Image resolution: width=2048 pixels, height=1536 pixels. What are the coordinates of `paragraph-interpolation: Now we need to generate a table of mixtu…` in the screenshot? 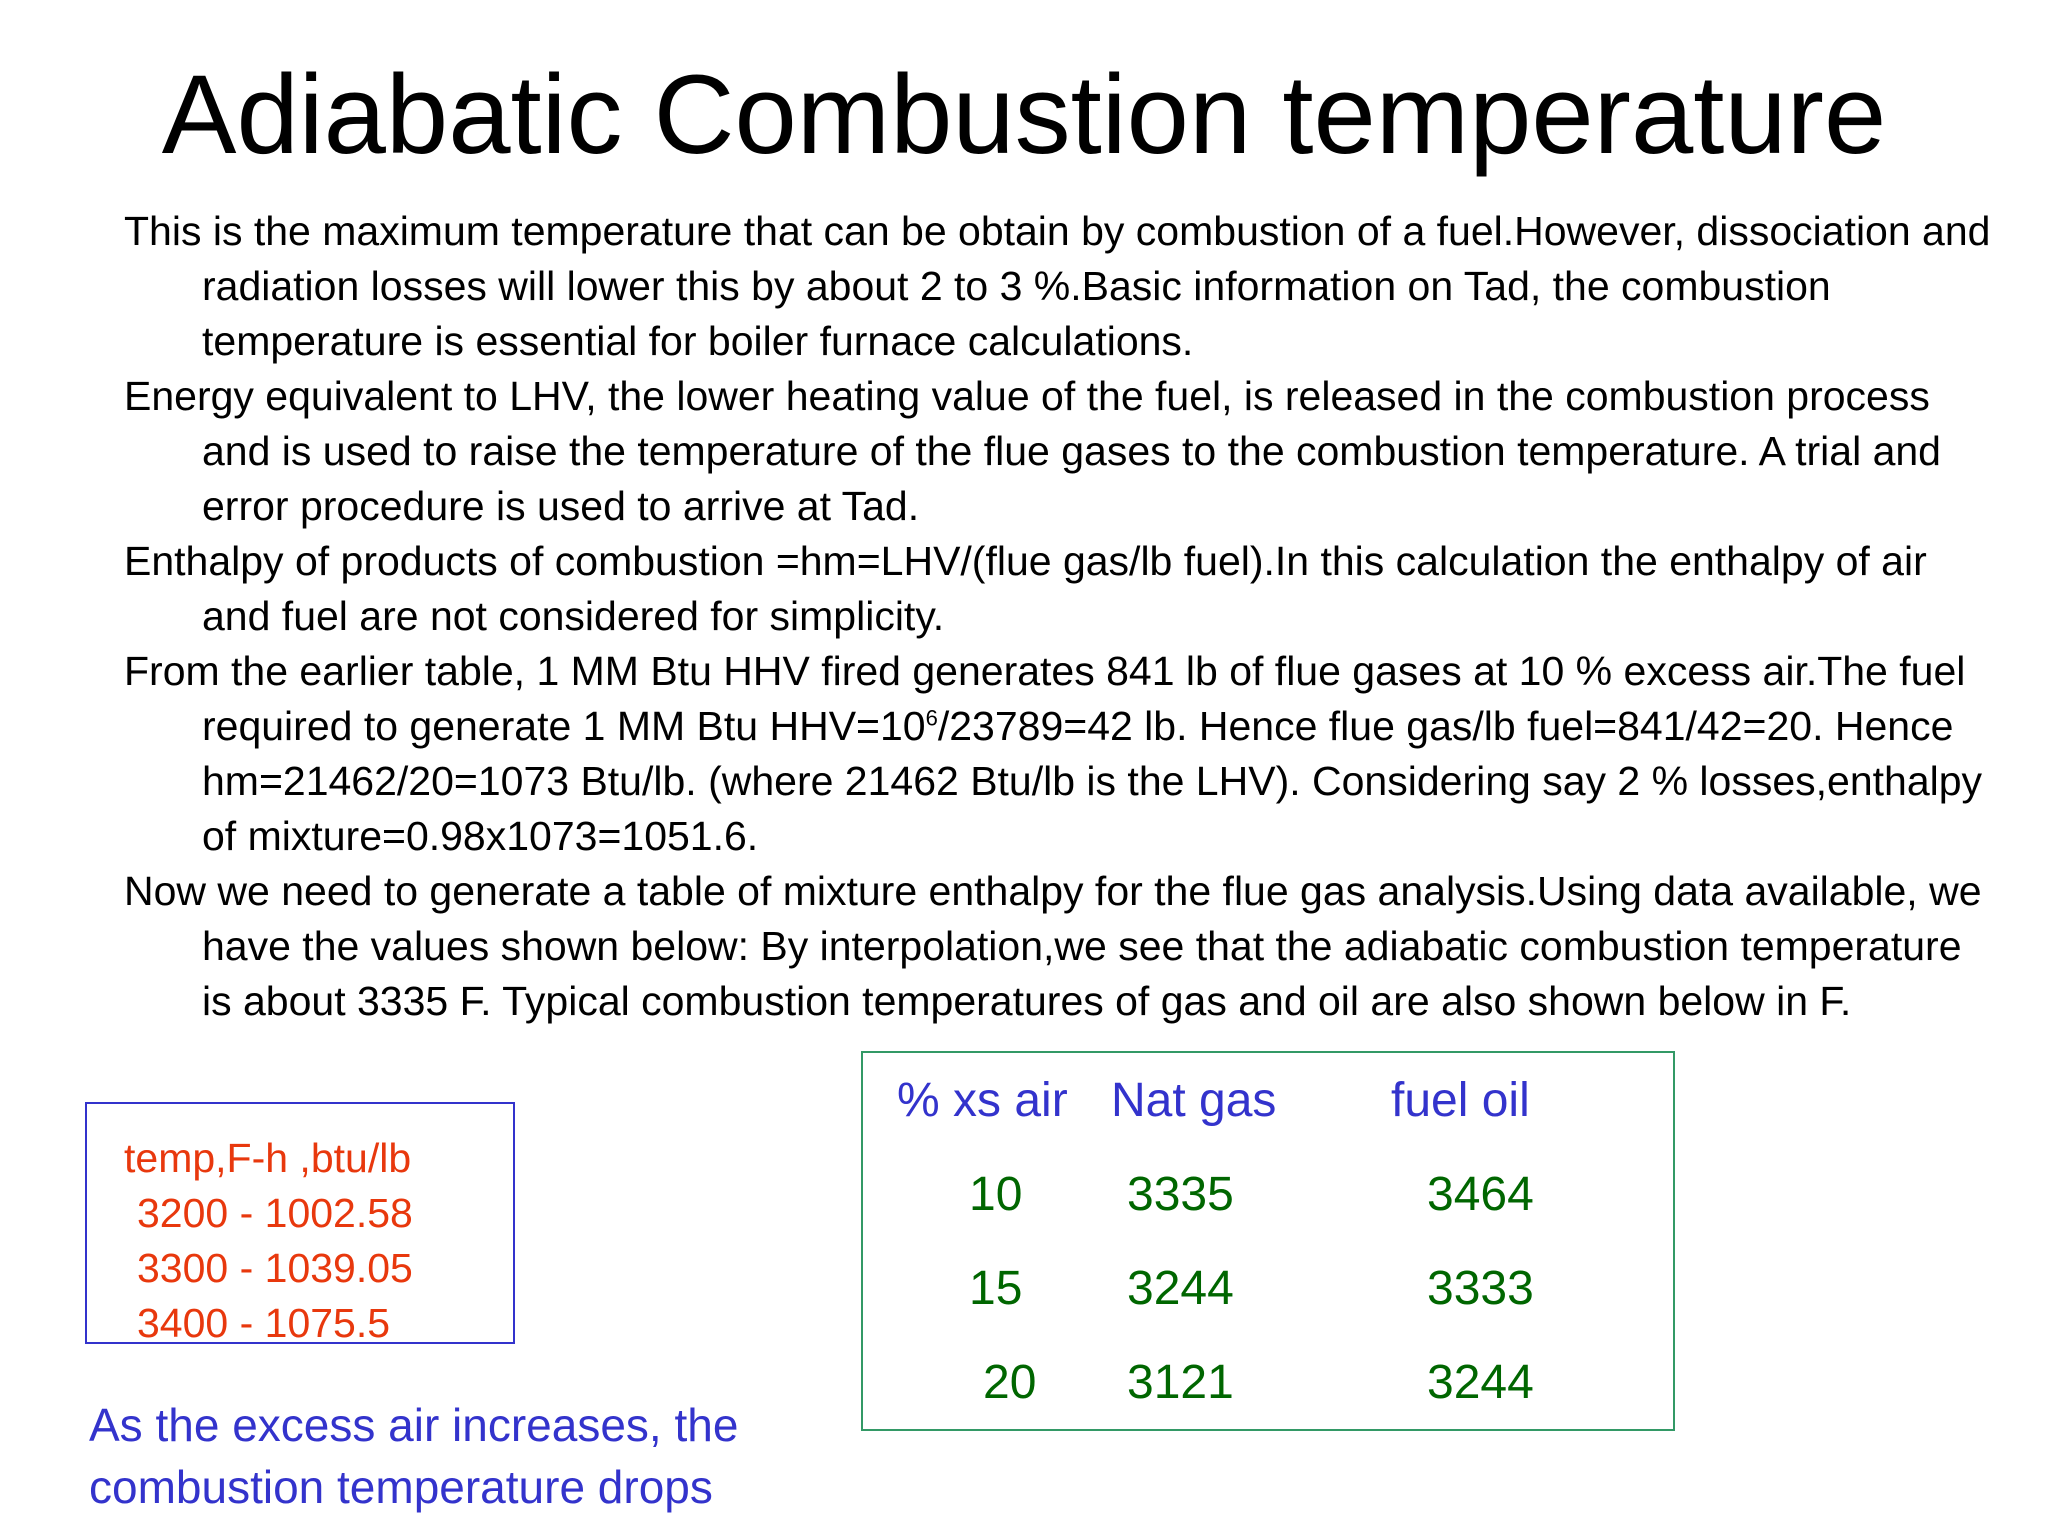 It's located at (1053, 946).